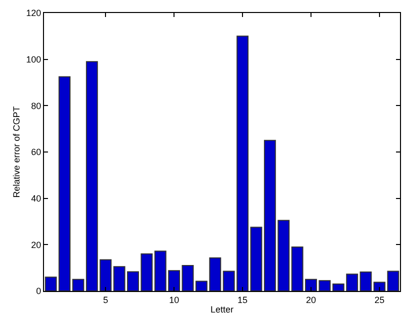  Describe the element at coordinates (34, 59) in the screenshot. I see `y-tick-label: 100` at that location.